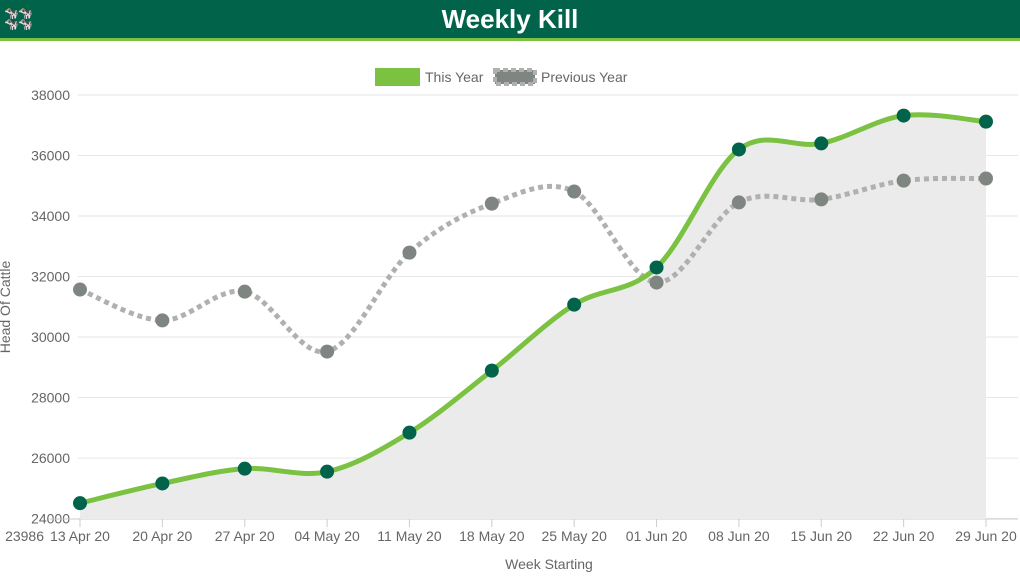  What do you see at coordinates (739, 536) in the screenshot?
I see `x-tick-label: 08 Jun 20` at bounding box center [739, 536].